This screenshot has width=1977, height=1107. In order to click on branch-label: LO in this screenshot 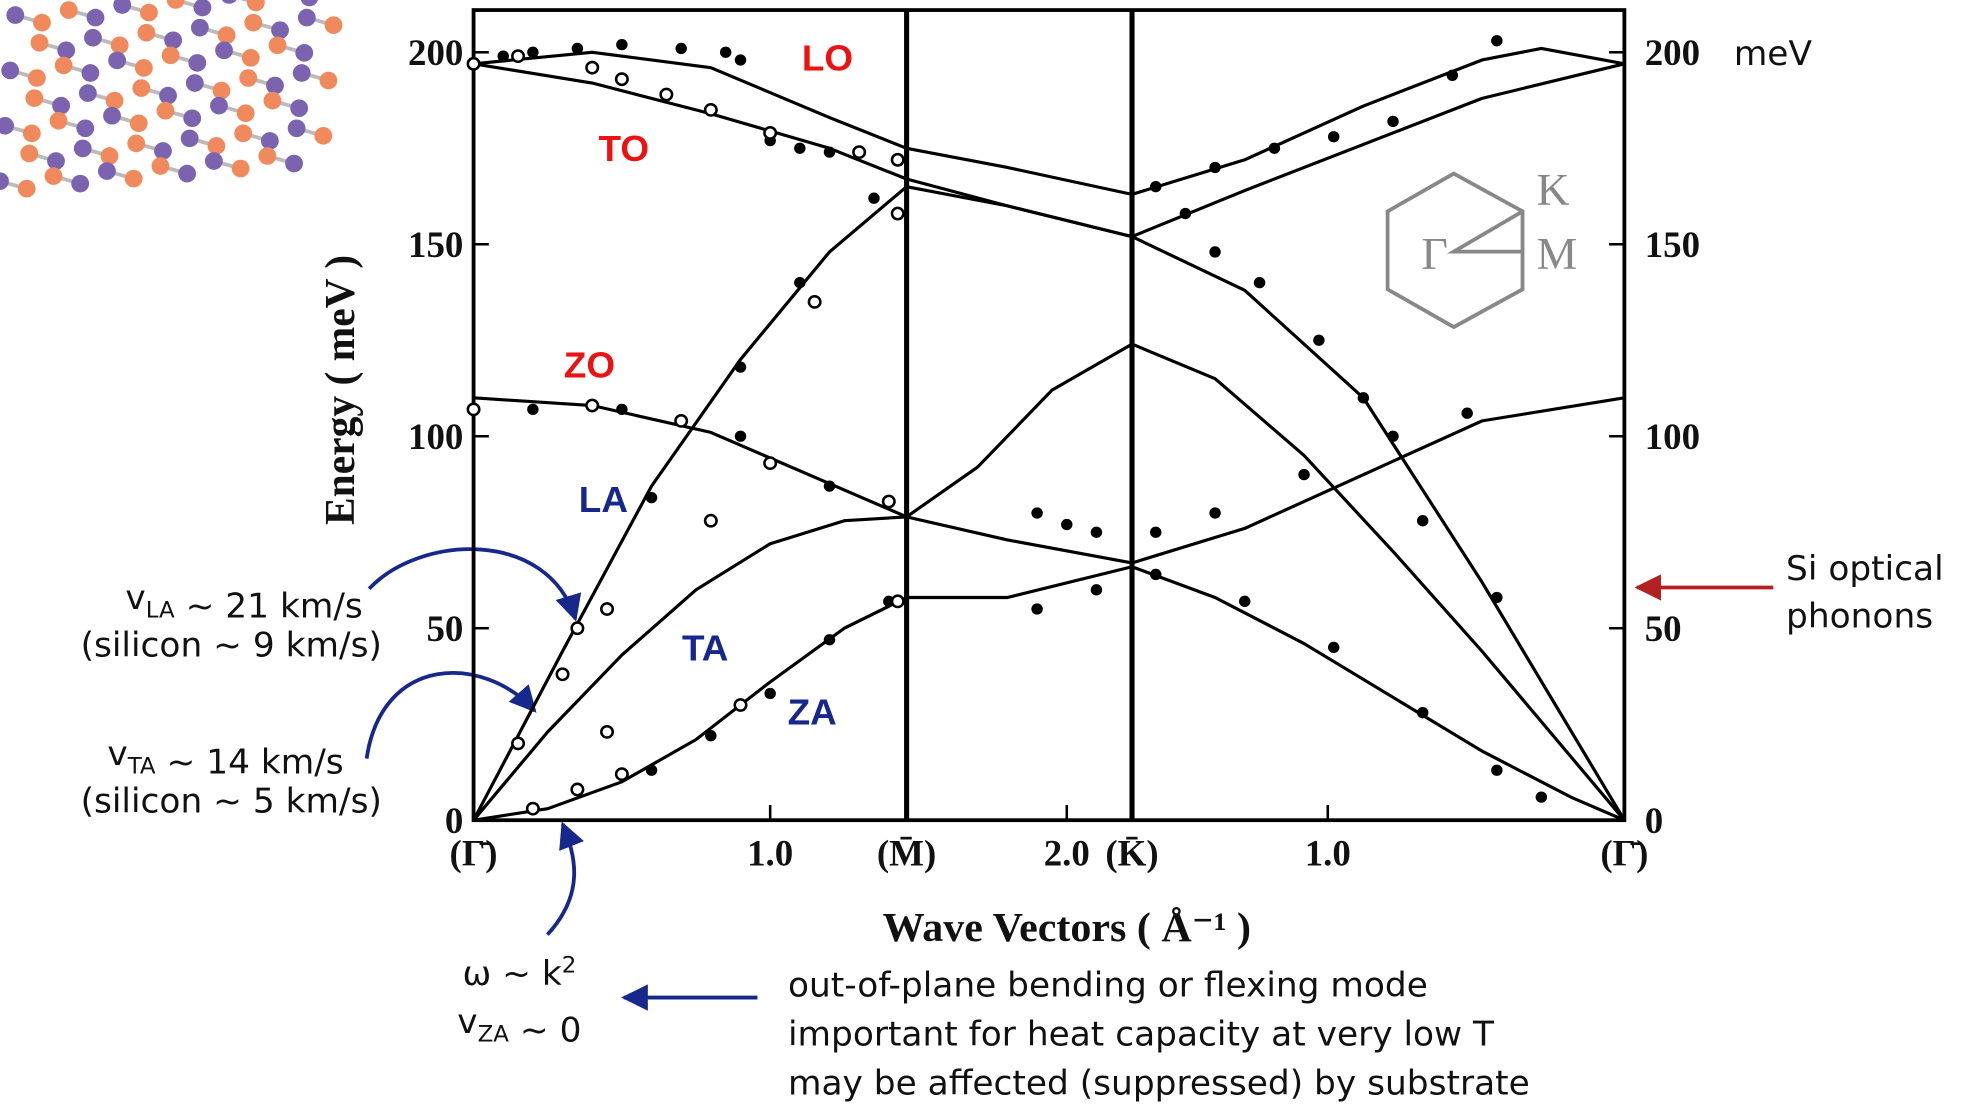, I will do `click(827, 58)`.